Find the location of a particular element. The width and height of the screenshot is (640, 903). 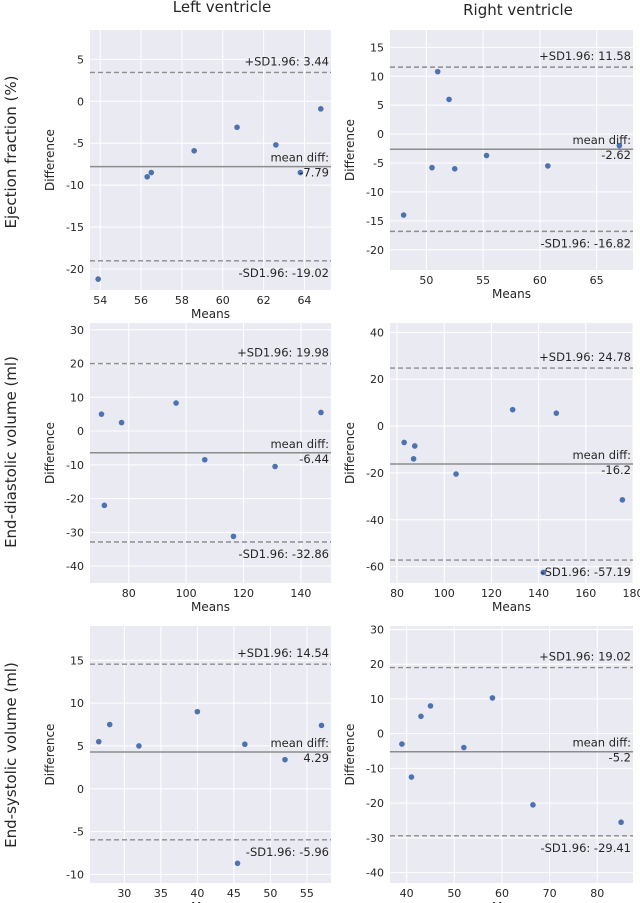

x-tick-label: 180 is located at coordinates (631, 593).